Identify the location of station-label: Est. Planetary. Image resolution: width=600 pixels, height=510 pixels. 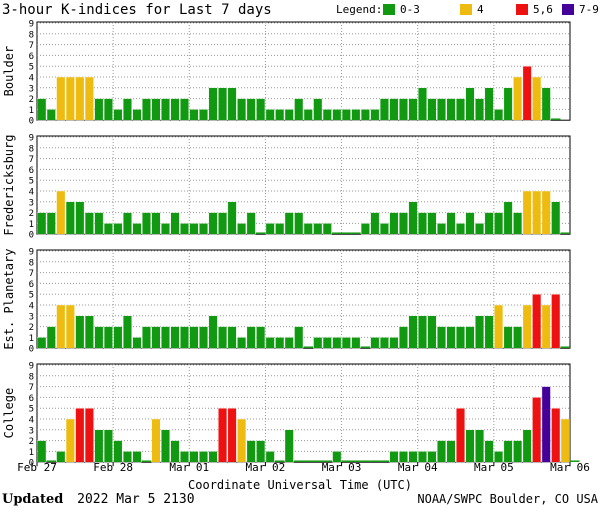
(9, 299).